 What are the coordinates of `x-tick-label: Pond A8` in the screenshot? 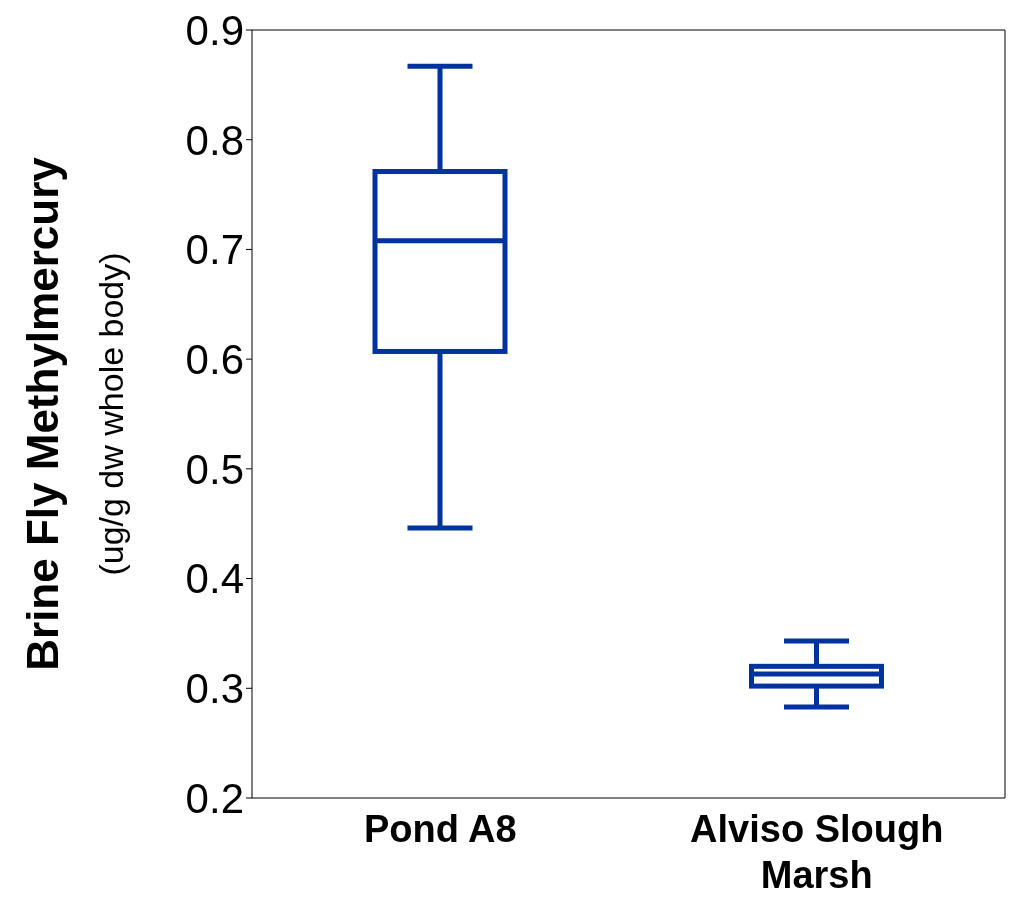 It's located at (440, 829).